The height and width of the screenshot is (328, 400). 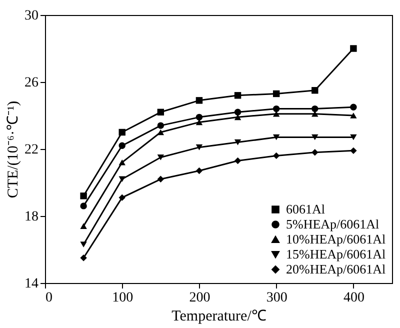 What do you see at coordinates (14, 149) in the screenshot?
I see `y-axis-title: CTE/(10⁻⁶·℃⁻¹)` at bounding box center [14, 149].